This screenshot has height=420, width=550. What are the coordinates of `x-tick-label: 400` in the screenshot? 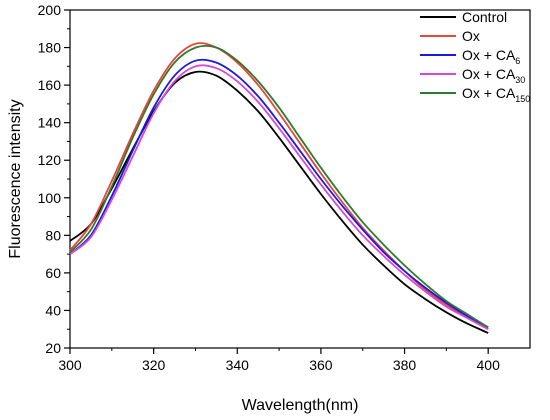 It's located at (489, 365).